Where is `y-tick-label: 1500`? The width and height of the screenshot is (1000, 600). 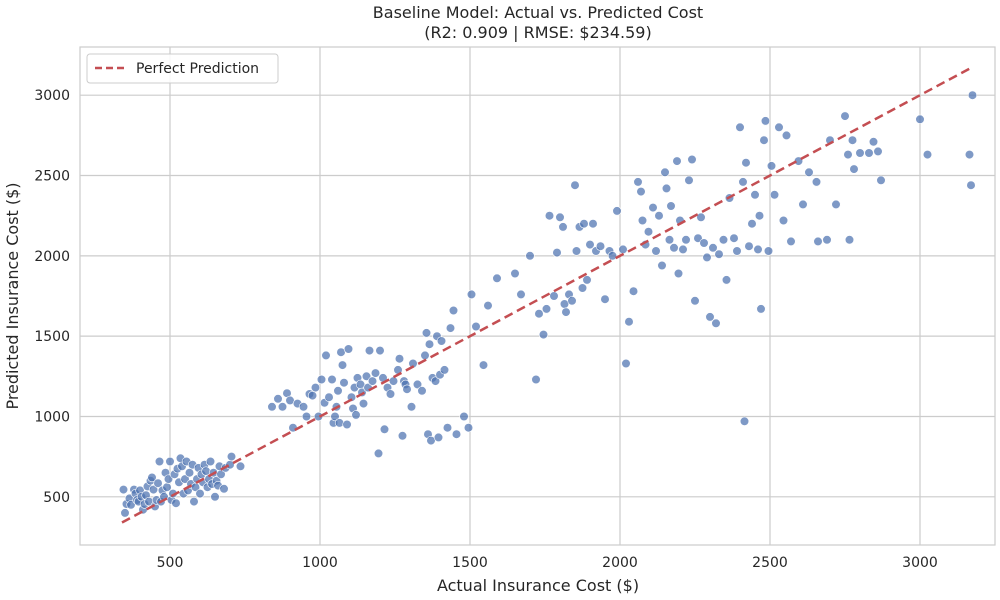
y-tick-label: 1500 is located at coordinates (52, 337).